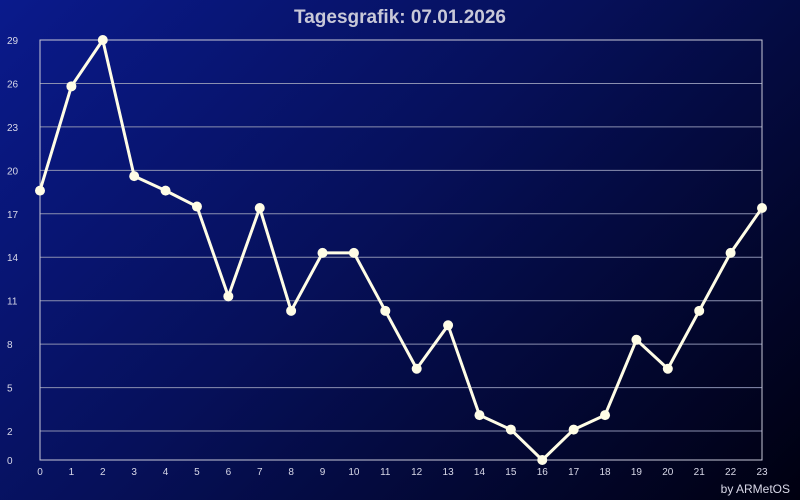  Describe the element at coordinates (10, 432) in the screenshot. I see `y-tick-label: 2` at that location.